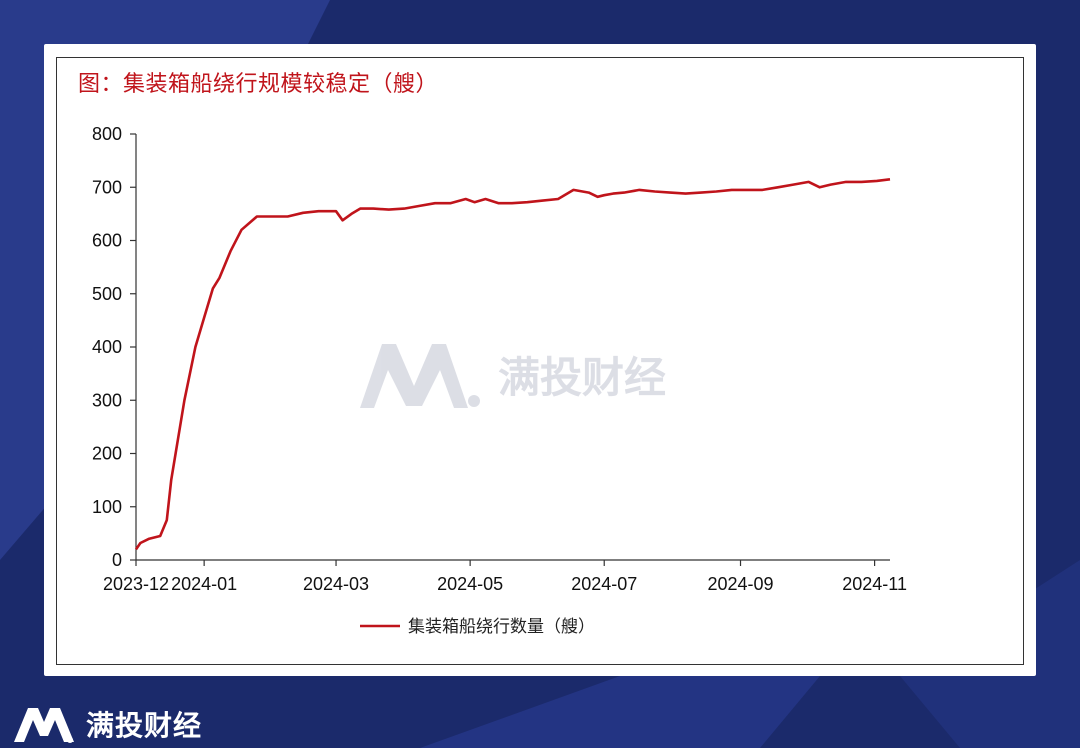 The image size is (1080, 748). Describe the element at coordinates (336, 584) in the screenshot. I see `x-tick-label: 2024-03` at that location.